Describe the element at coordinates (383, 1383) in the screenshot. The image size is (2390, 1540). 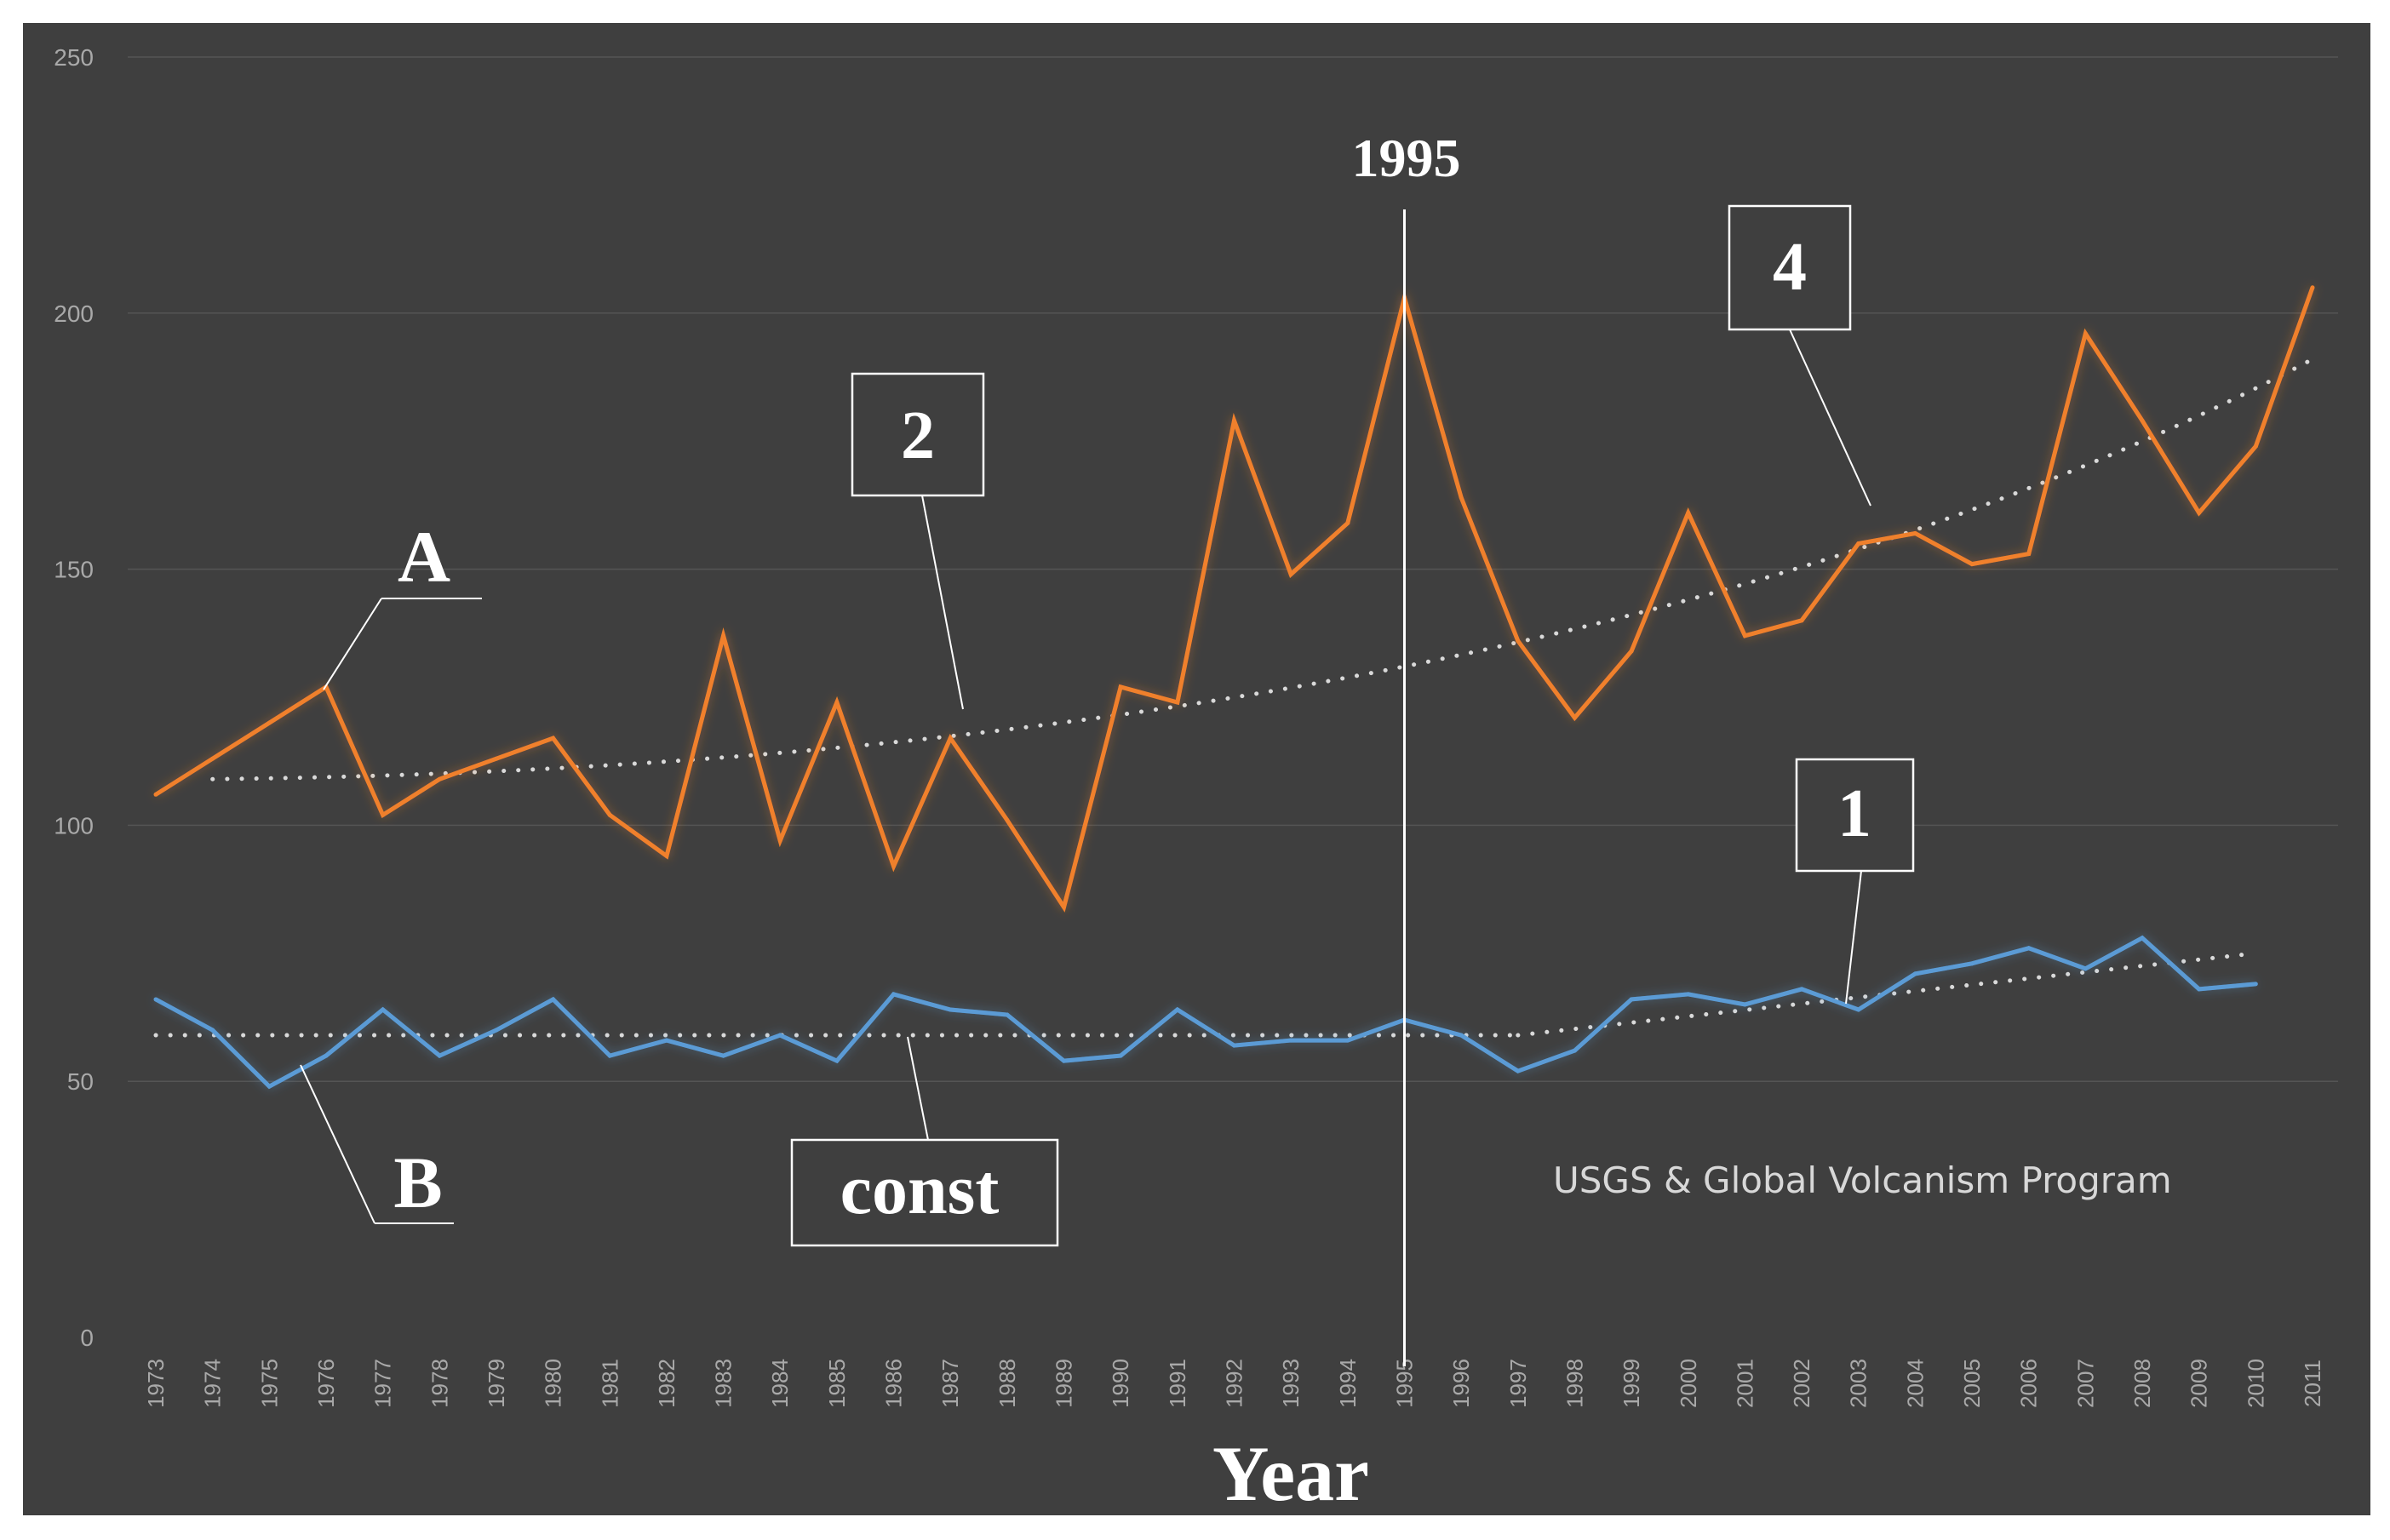
I see `x-tick-label-1977: 1977` at that location.